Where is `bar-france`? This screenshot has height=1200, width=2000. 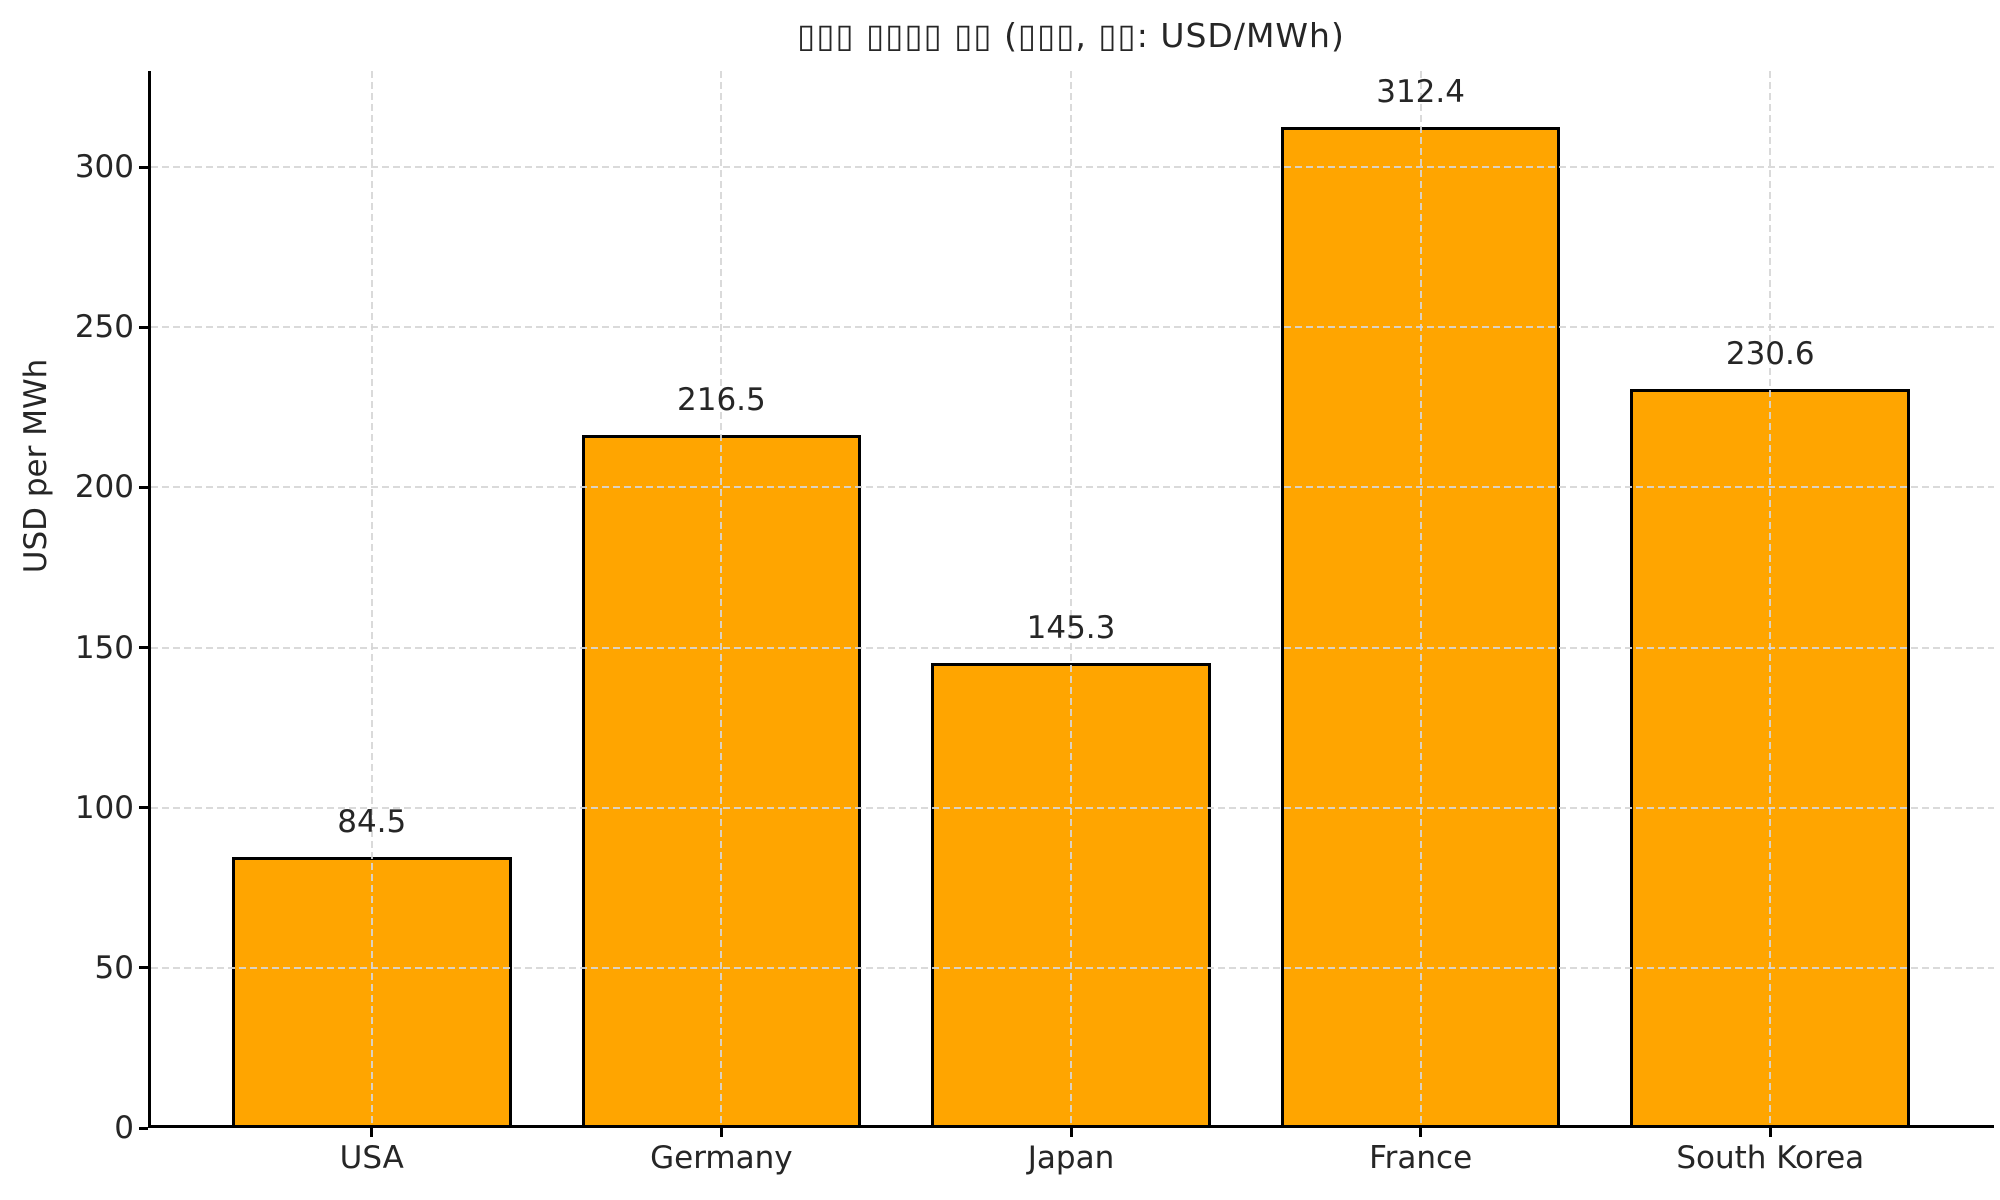 bar-france is located at coordinates (1420, 627).